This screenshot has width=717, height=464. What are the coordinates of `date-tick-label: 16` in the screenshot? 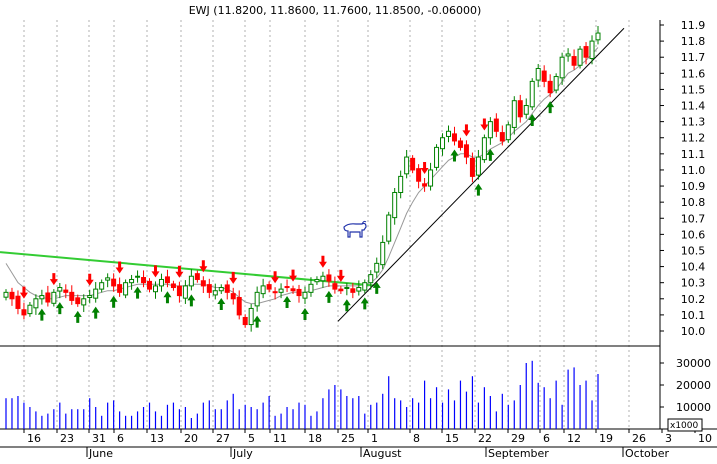 It's located at (34, 438).